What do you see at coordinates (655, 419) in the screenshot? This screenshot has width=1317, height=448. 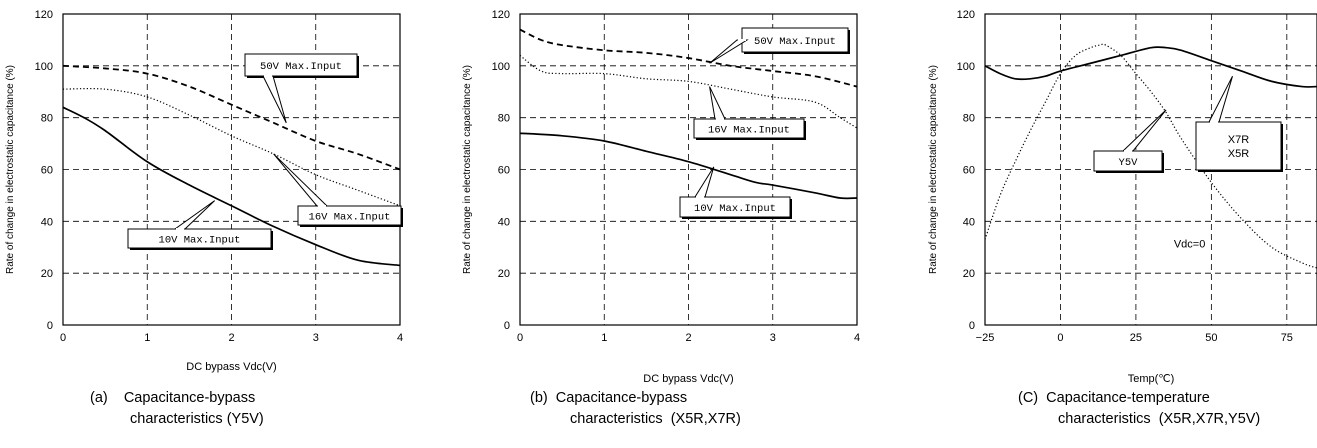 I see `figure-caption: characteristics (X5R,X7R)` at bounding box center [655, 419].